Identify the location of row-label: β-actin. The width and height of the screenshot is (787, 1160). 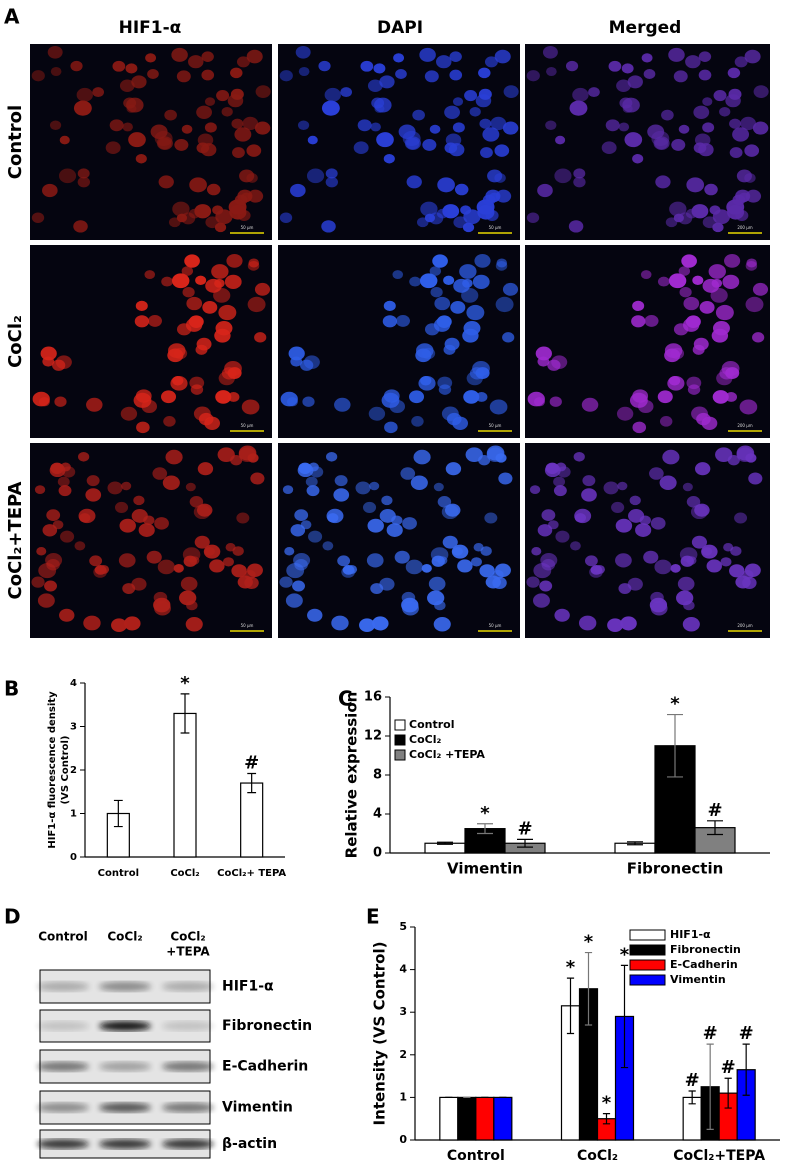
(249, 1144).